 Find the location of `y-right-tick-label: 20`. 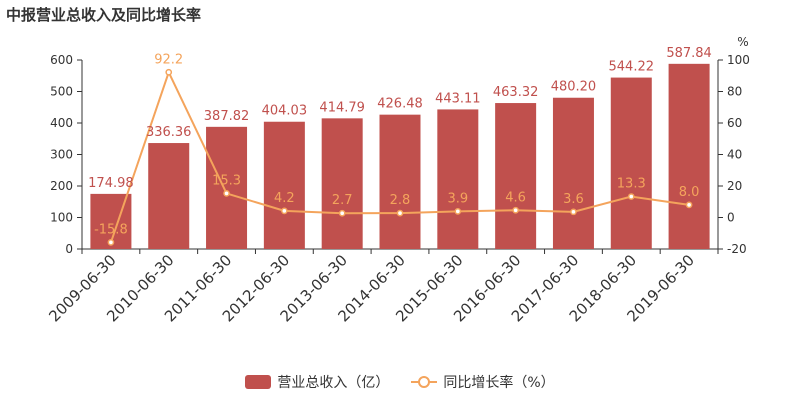

y-right-tick-label: 20 is located at coordinates (734, 186).